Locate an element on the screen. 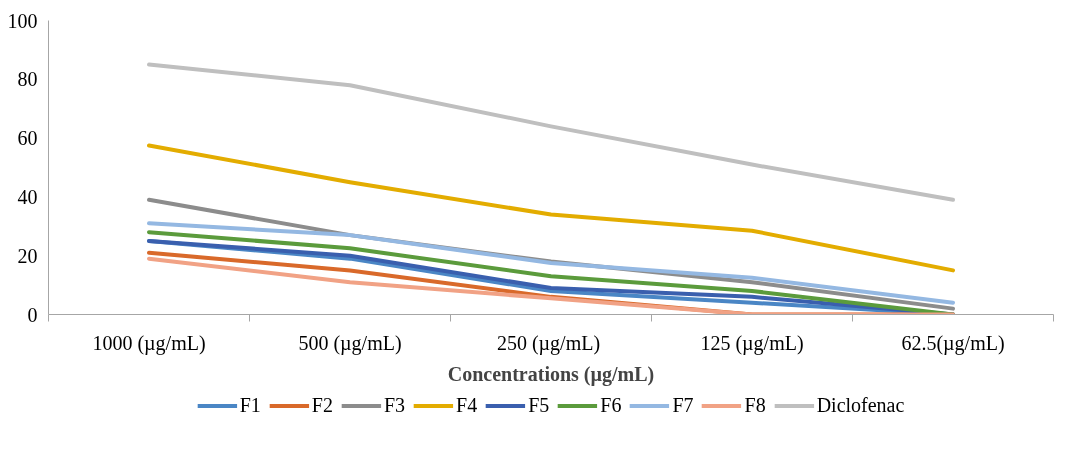 Image resolution: width=1067 pixels, height=471 pixels. x-tick-label: 250 (µg/mL) is located at coordinates (548, 343).